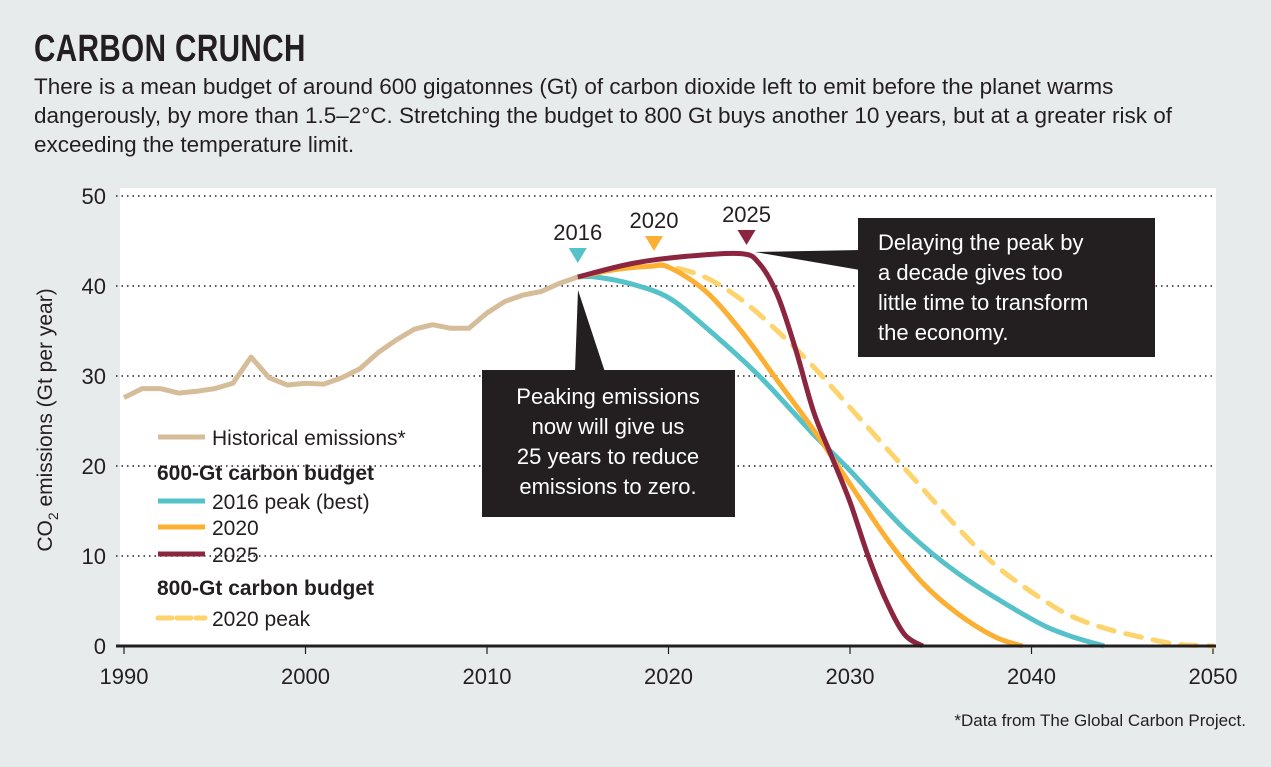 The height and width of the screenshot is (767, 1271). I want to click on x-tick-label: 2050, so click(1213, 676).